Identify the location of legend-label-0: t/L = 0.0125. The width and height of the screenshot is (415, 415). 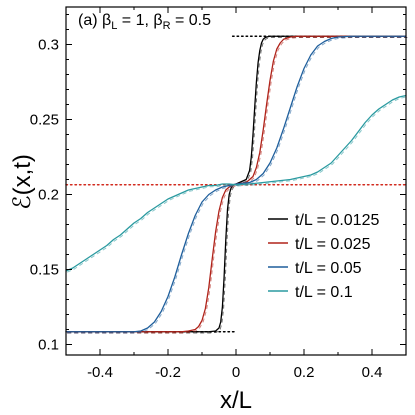
(337, 220).